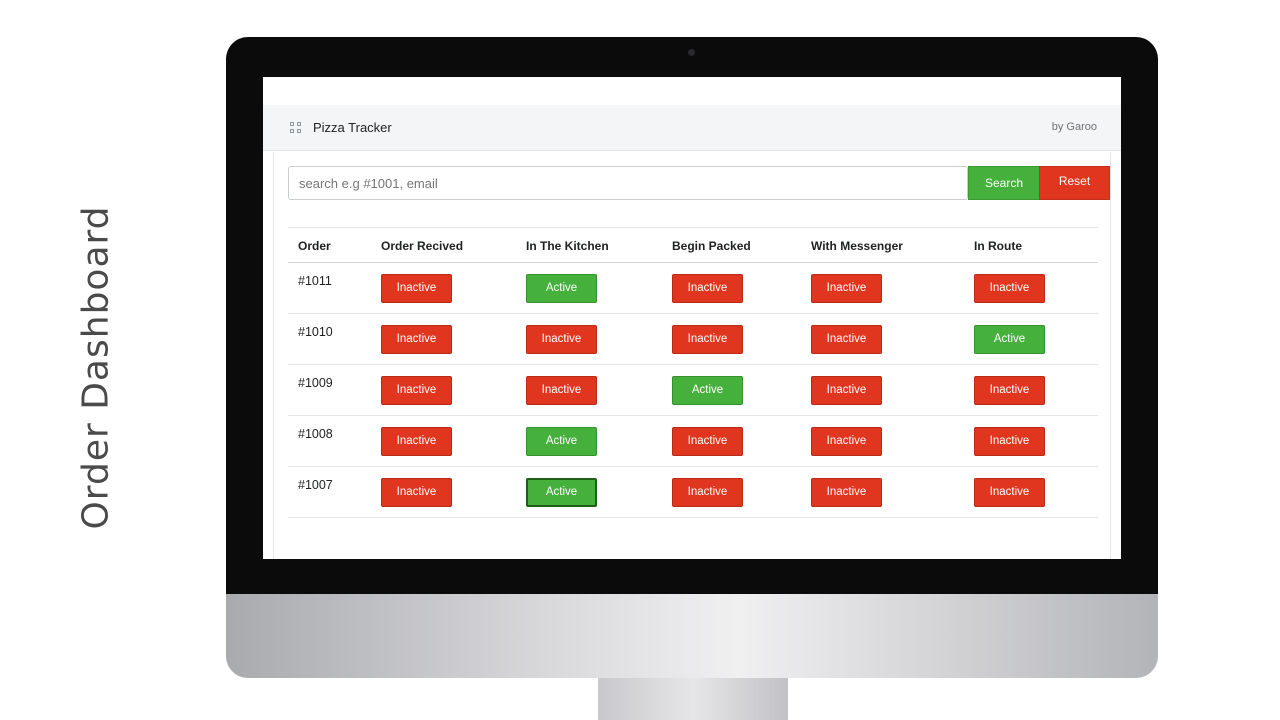  I want to click on search-input, so click(628, 183).